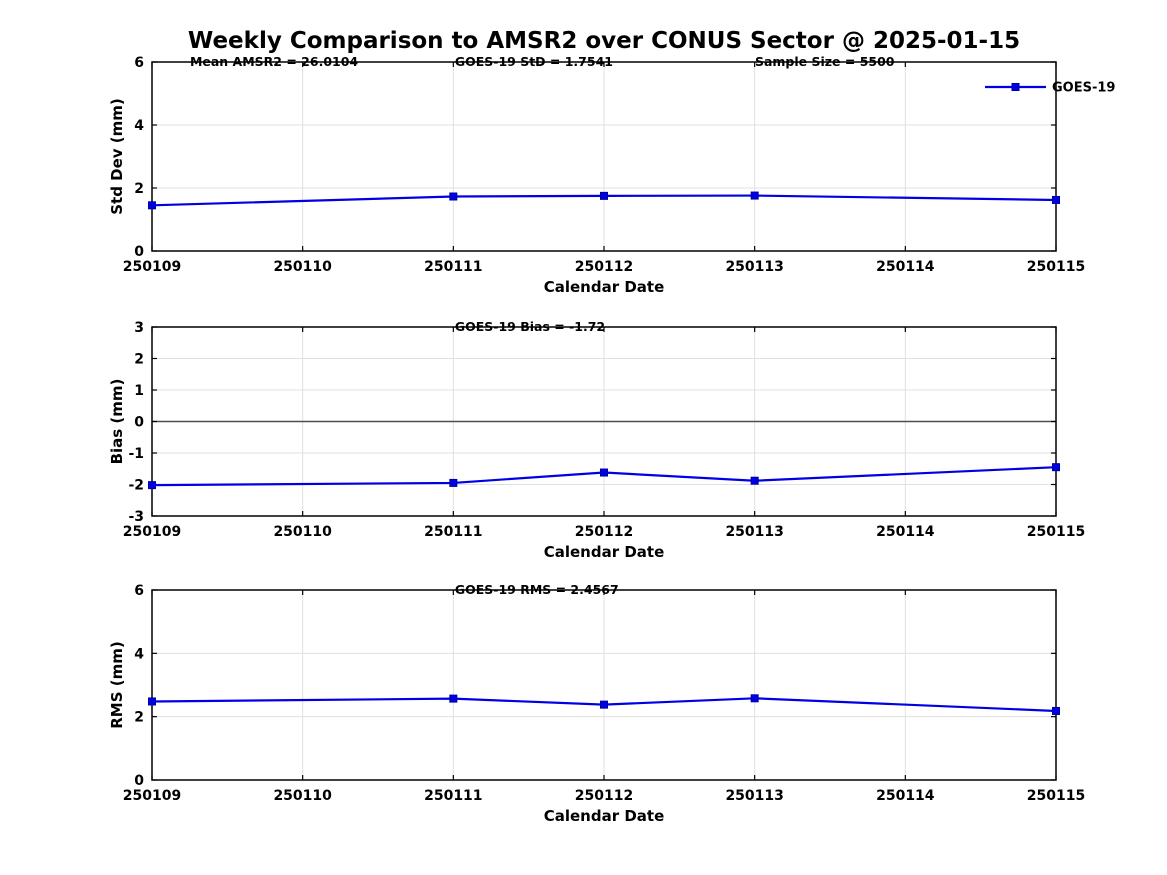 This screenshot has height=875, width=1167. I want to click on annotation-bias: GOES-19 Bias = -1.72, so click(530, 326).